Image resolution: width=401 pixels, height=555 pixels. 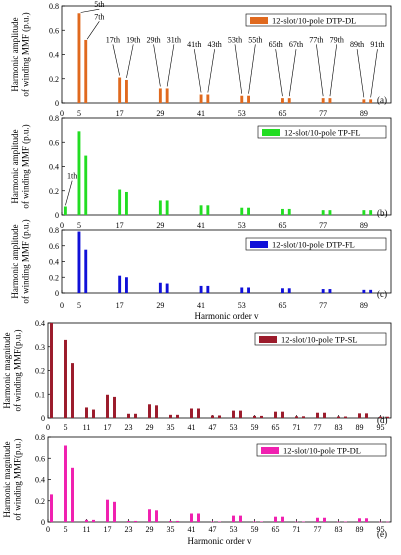 I want to click on panel-5-ylabel-line1: Harmonic magnitude, so click(x=7, y=479).